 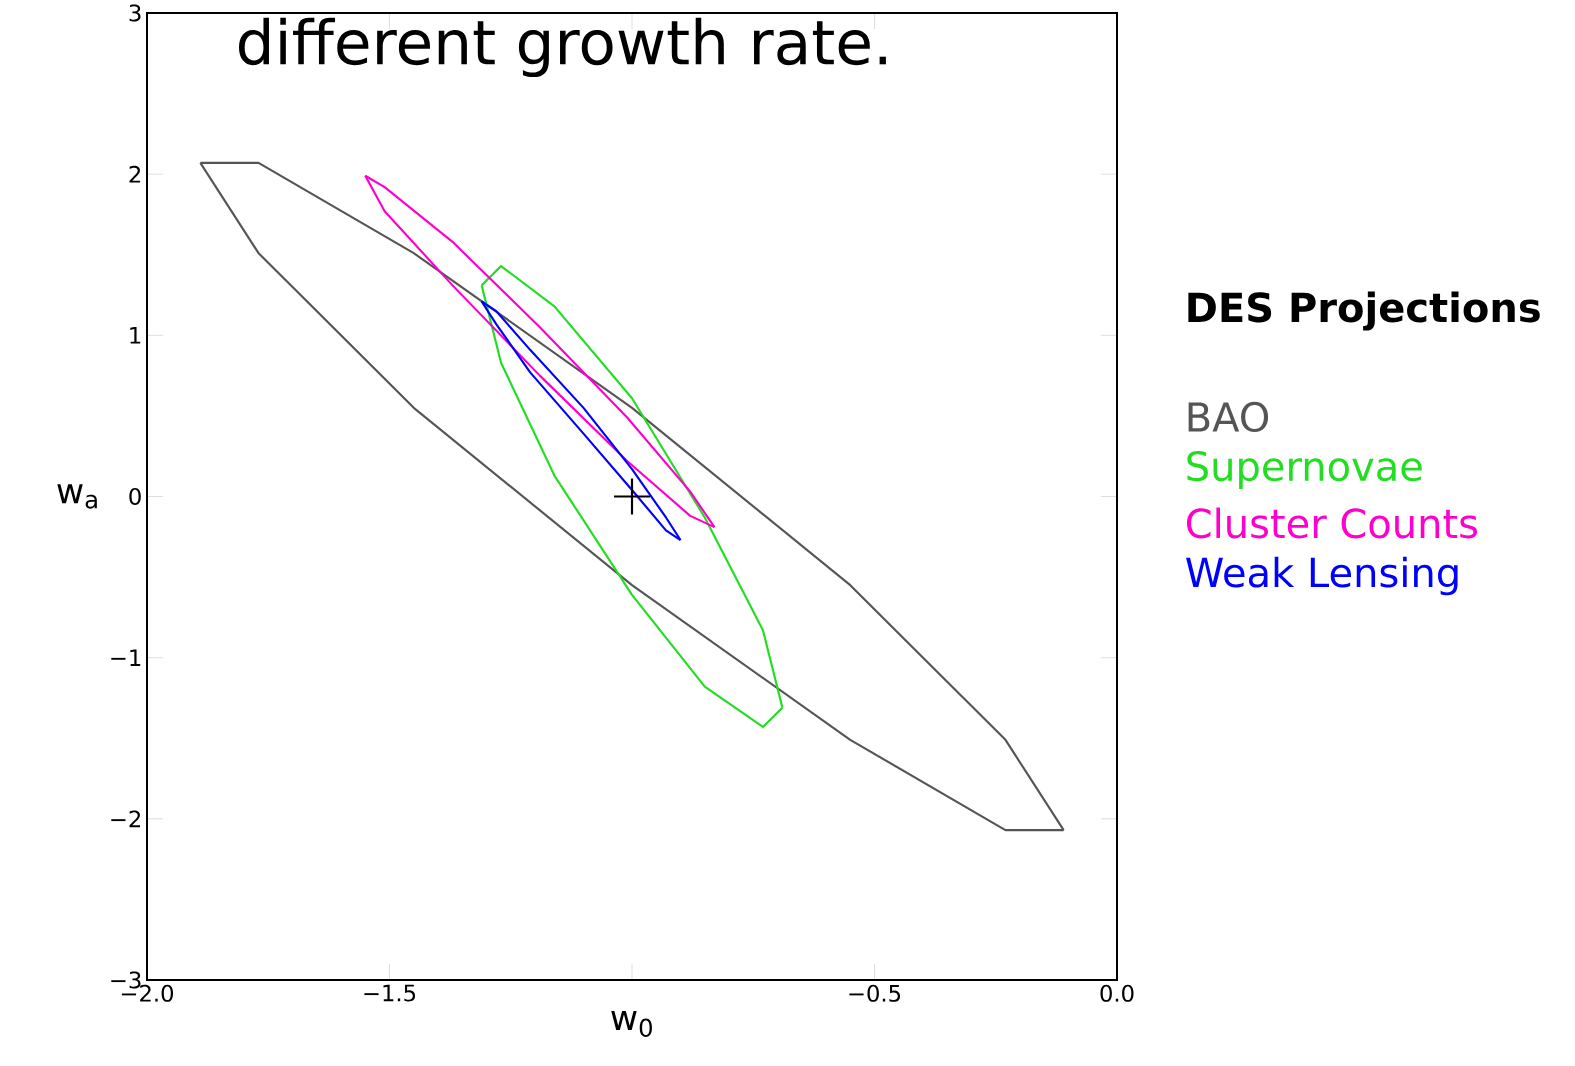 What do you see at coordinates (1322, 576) in the screenshot?
I see `text: Weak Lensing` at bounding box center [1322, 576].